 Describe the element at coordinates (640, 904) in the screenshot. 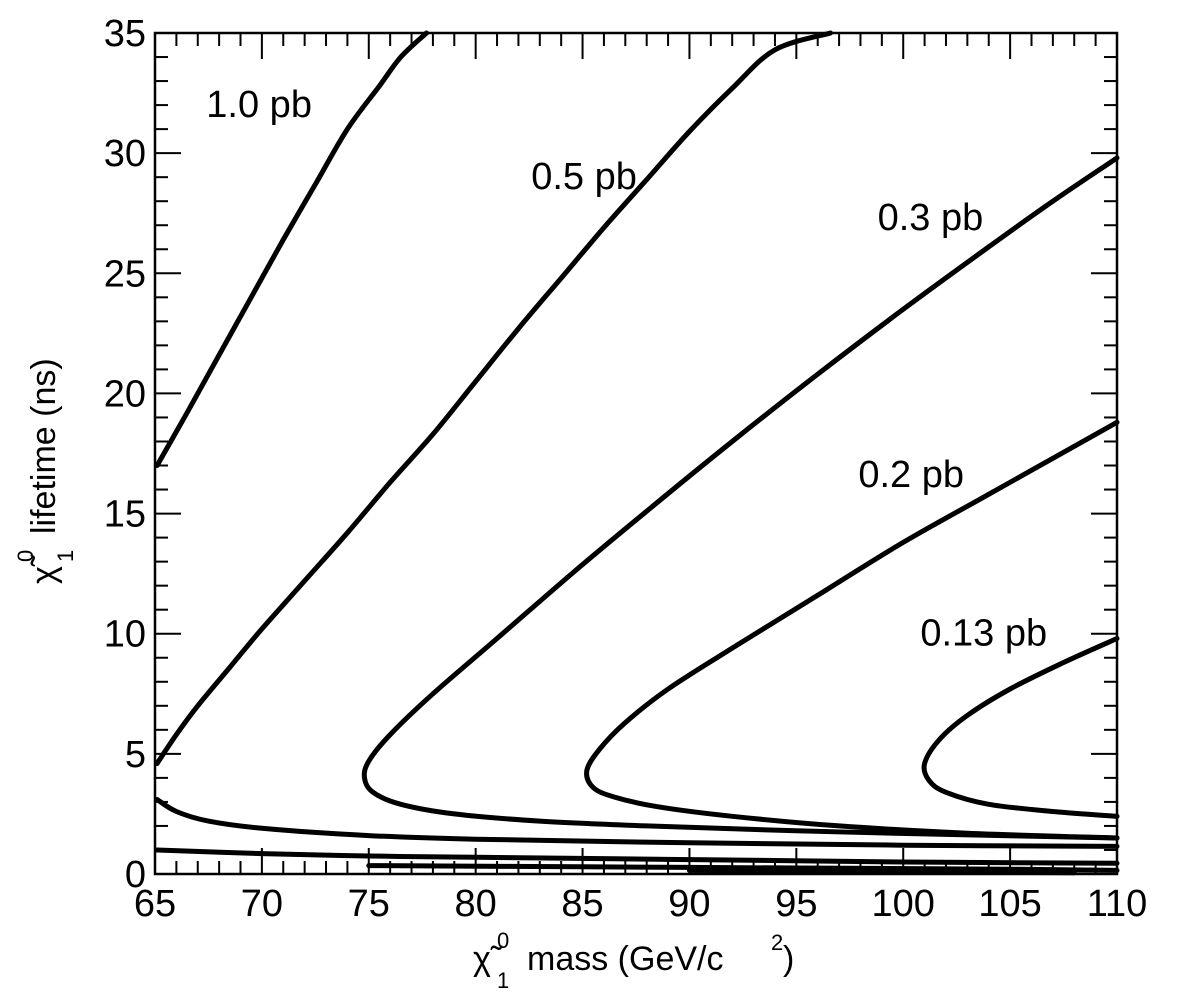

I see `x-tick-labels: 65 70 75 80 85 90 95 100 105 110` at that location.